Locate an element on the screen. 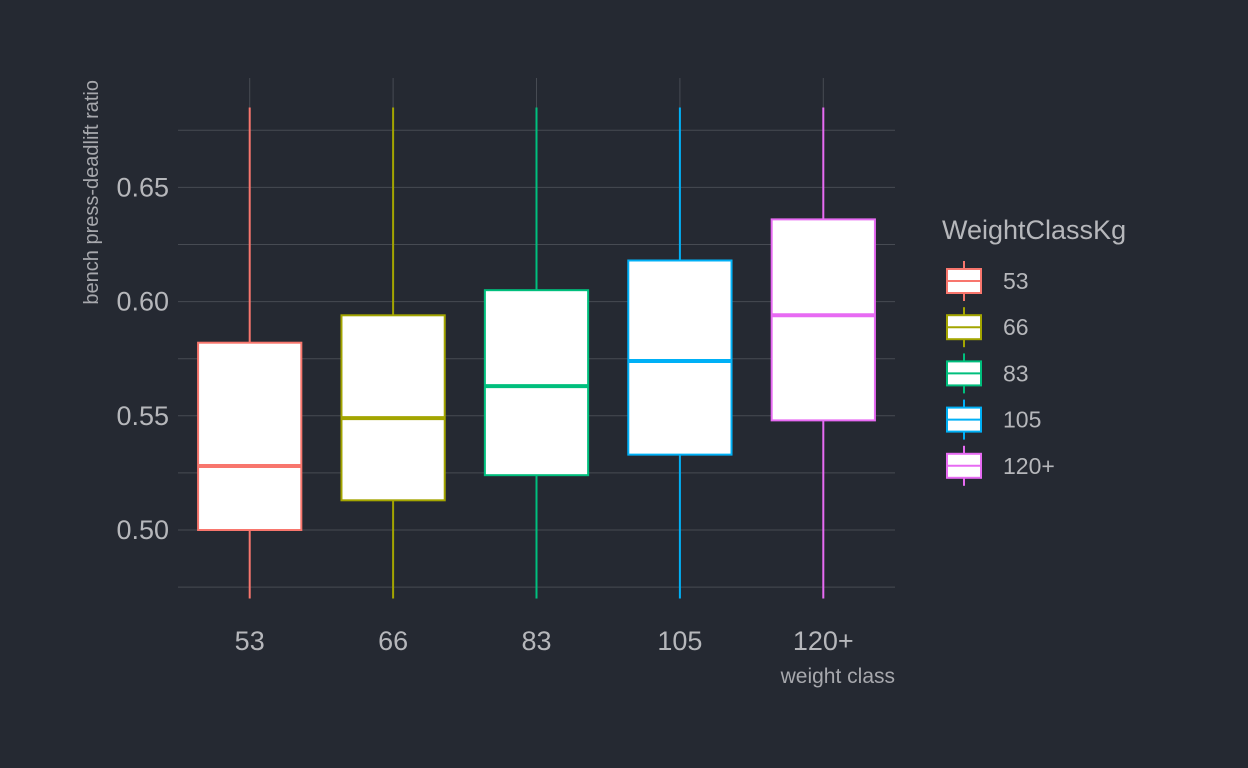 This screenshot has height=768, width=1248. y-tick-label: 0.50 is located at coordinates (142, 530).